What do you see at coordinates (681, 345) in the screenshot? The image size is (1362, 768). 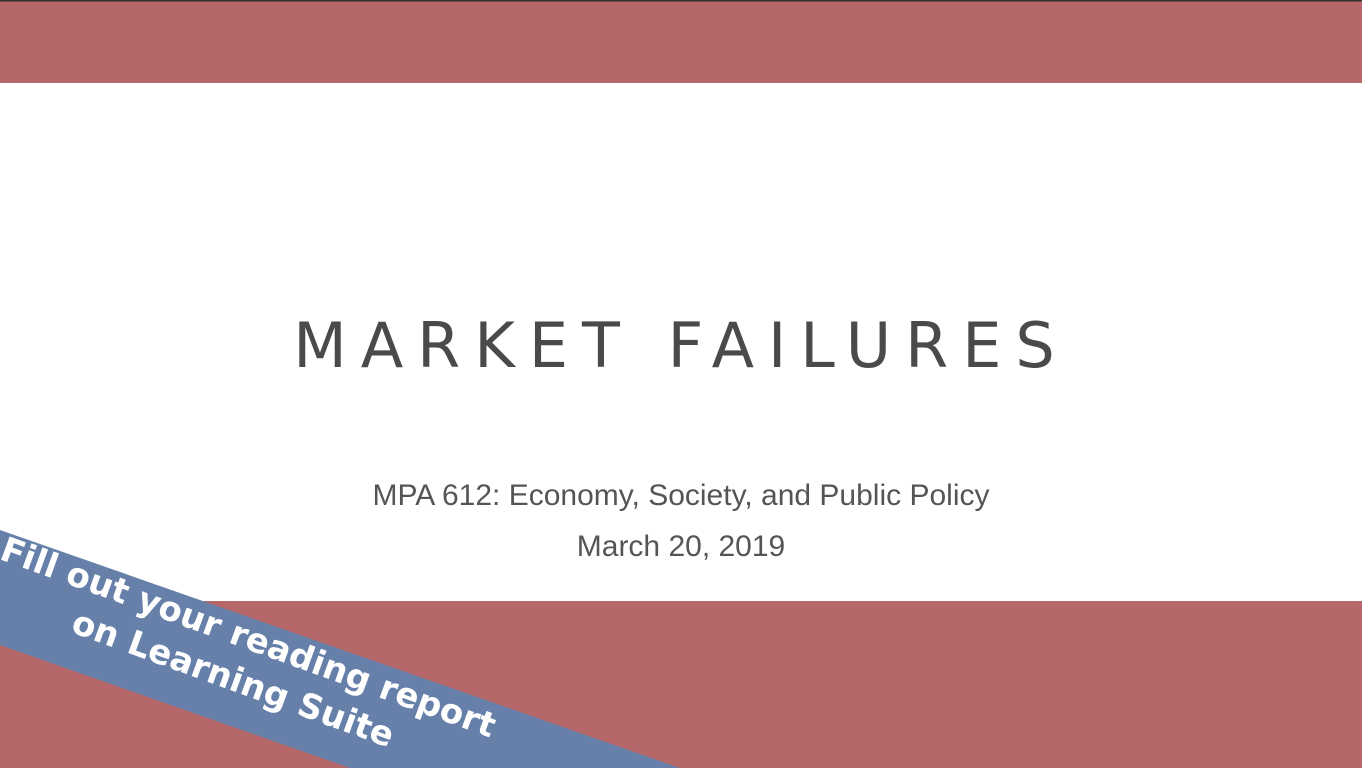 I see `slide-title: MARKET FAILURES` at bounding box center [681, 345].